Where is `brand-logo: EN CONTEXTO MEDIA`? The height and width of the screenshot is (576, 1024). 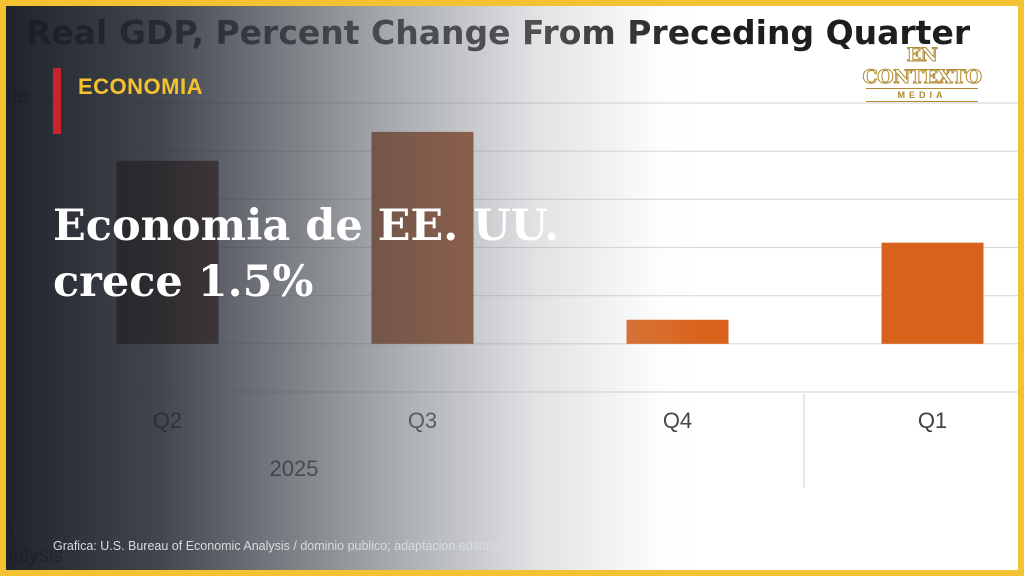 brand-logo: EN CONTEXTO MEDIA is located at coordinates (922, 73).